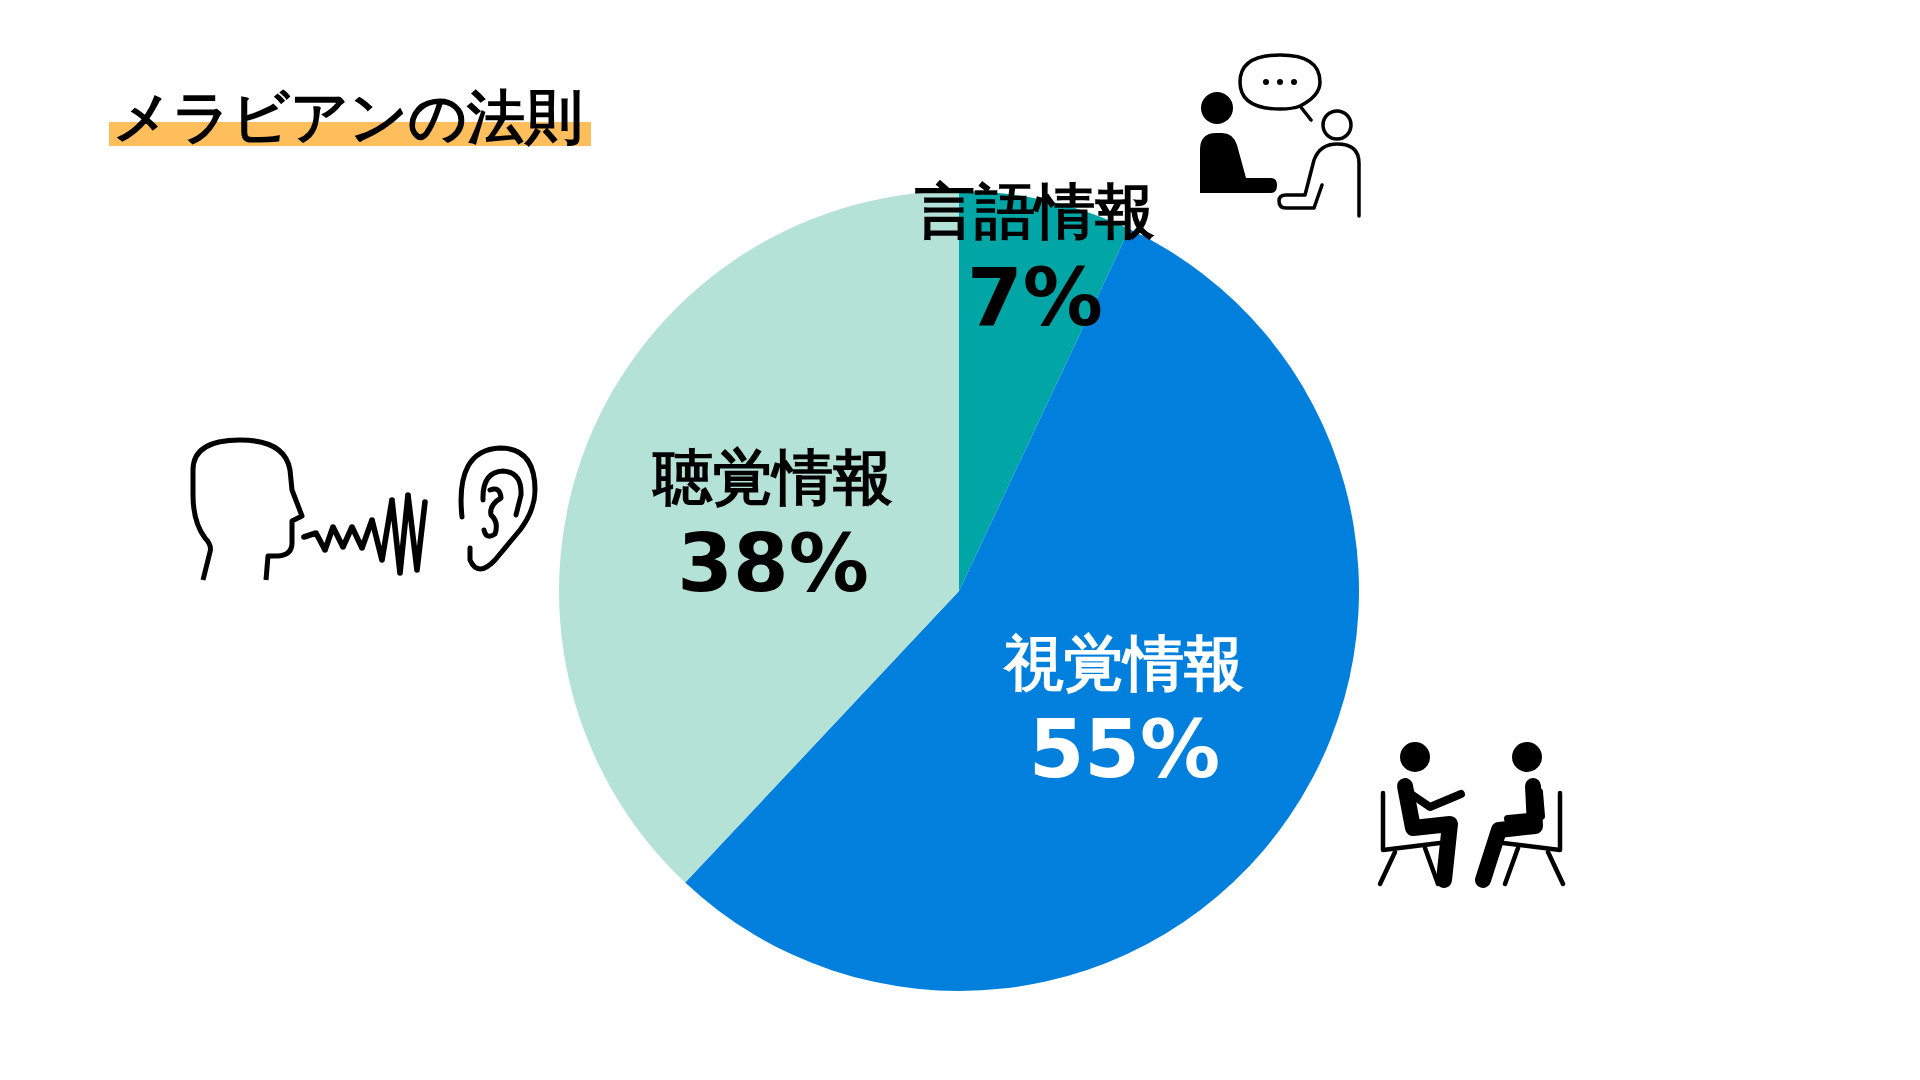 This screenshot has width=1920, height=1080. What do you see at coordinates (1035, 297) in the screenshot?
I see `data-label: 7%` at bounding box center [1035, 297].